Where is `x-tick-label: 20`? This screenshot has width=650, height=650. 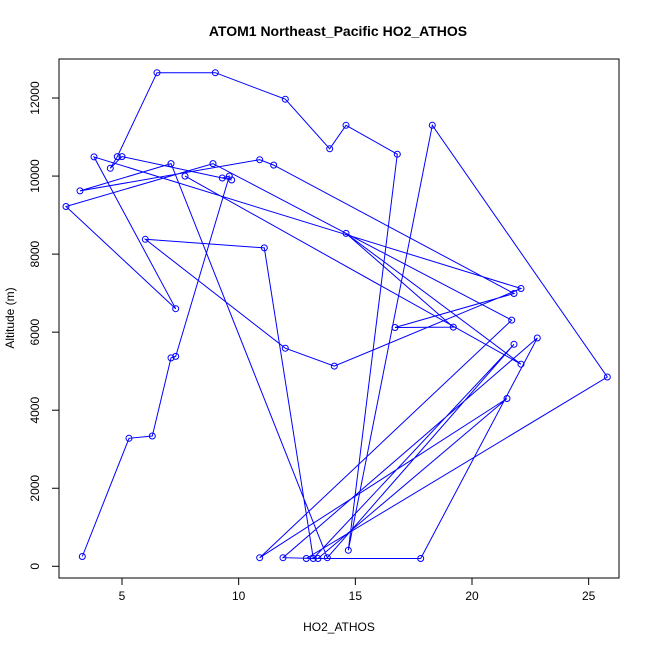
x-tick-label: 20 is located at coordinates (472, 596).